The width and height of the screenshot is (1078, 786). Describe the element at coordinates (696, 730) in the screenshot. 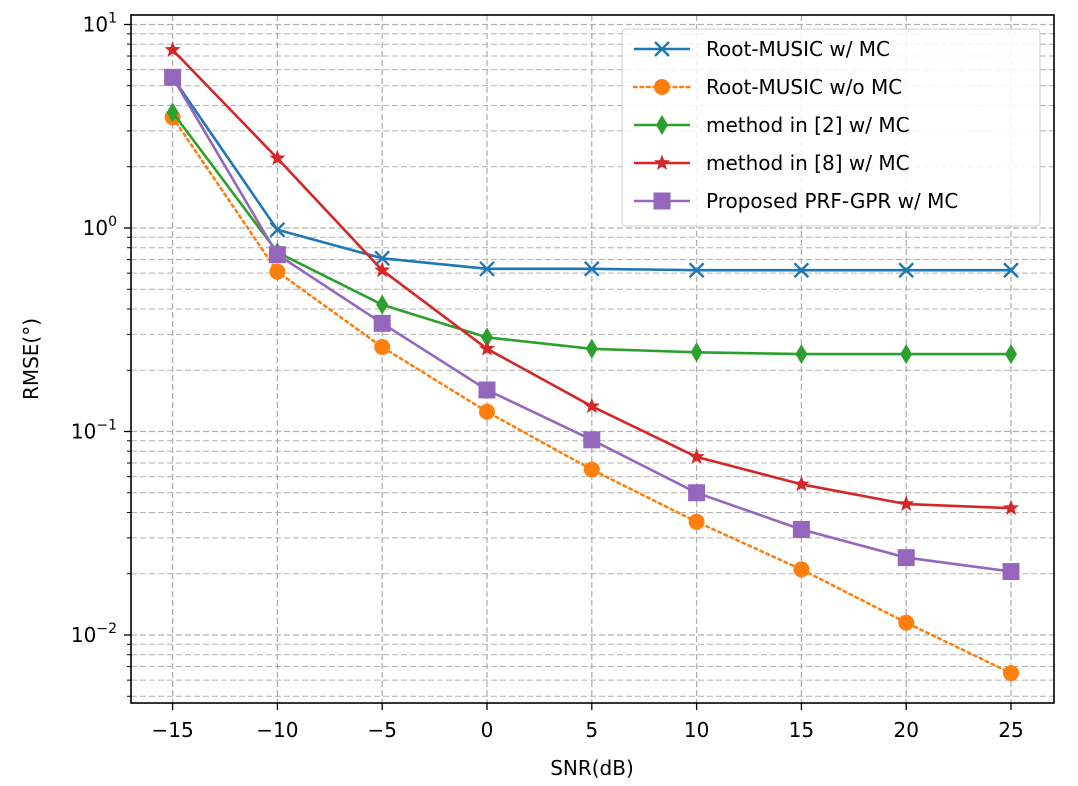

I see `x-tick-label: 10` at that location.